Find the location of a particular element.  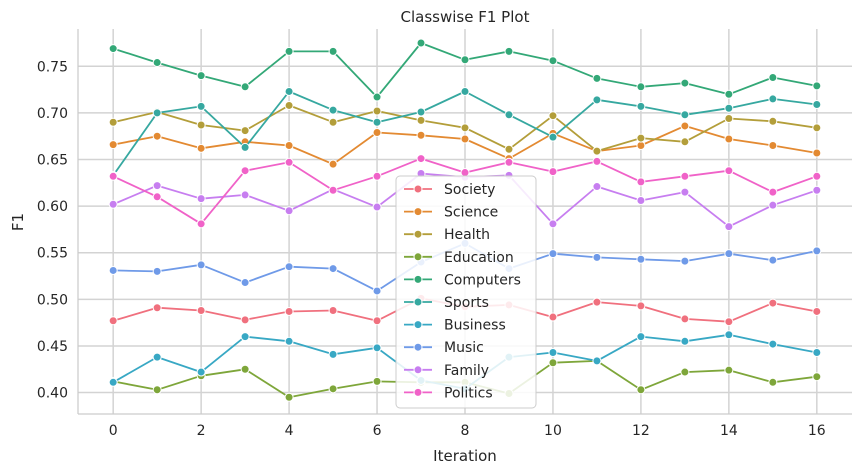

legend-label: Music is located at coordinates (464, 348).